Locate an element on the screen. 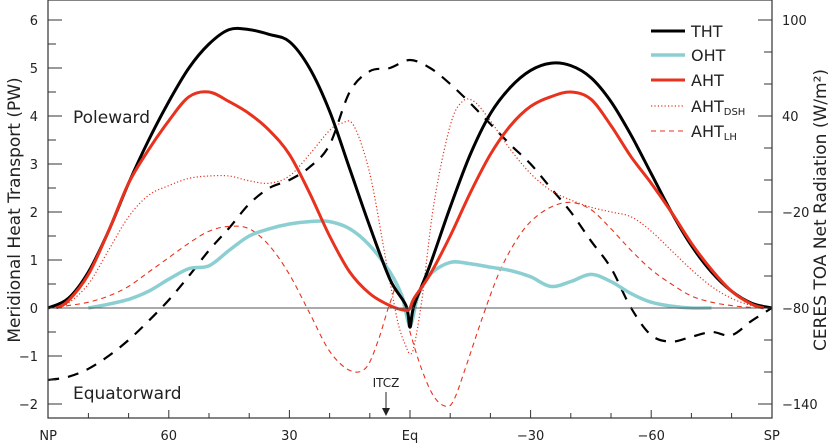 This screenshot has height=443, width=840. y-tick-label-left: −2 is located at coordinates (28, 405).